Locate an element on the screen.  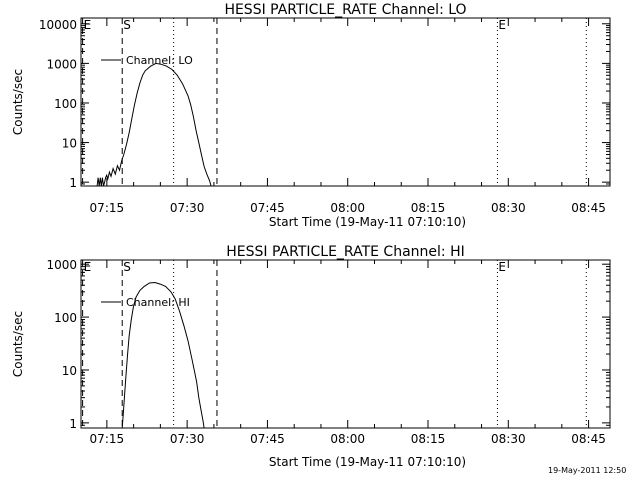
data-series-channel-hi is located at coordinates (163, 355).